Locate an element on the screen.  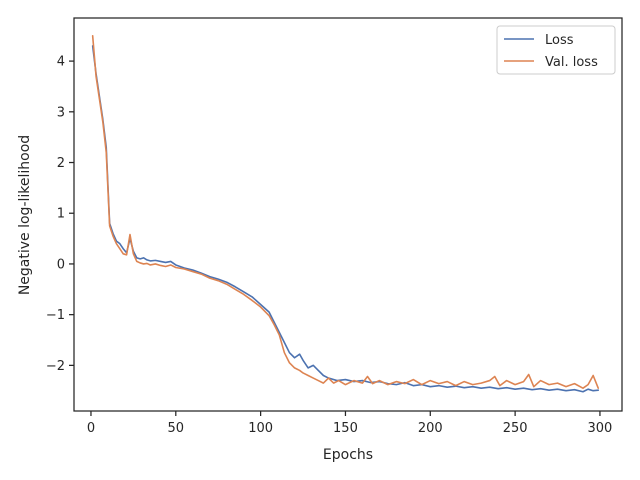
x-tick-label: 150 is located at coordinates (345, 428).